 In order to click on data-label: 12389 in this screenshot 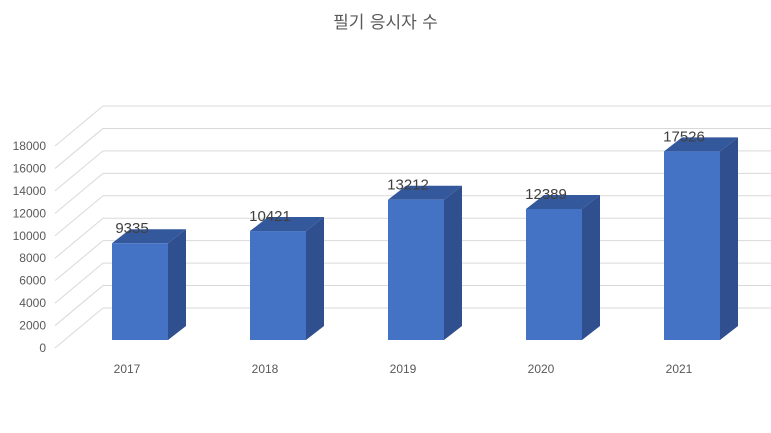, I will do `click(546, 194)`.